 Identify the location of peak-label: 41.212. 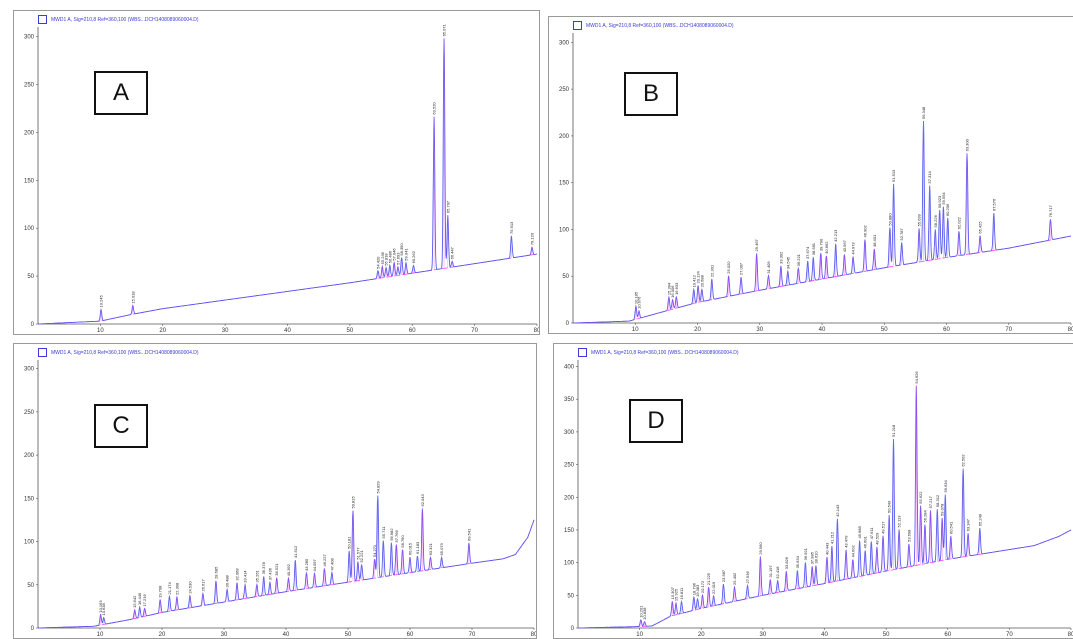
(831, 537).